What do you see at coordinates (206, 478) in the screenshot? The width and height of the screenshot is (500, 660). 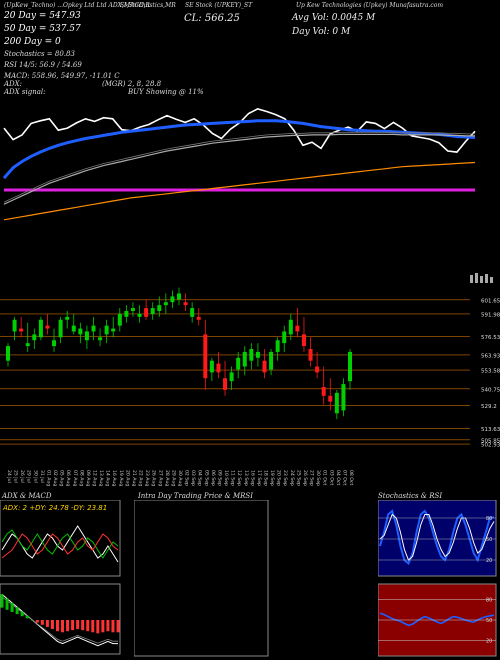 I see `date-tick-label: 05 Sep` at bounding box center [206, 478].